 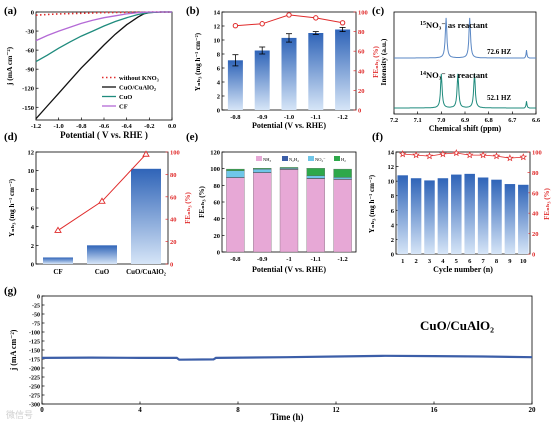 What do you see at coordinates (238, 410) in the screenshot?
I see `g-x-tick-label: 8` at bounding box center [238, 410].